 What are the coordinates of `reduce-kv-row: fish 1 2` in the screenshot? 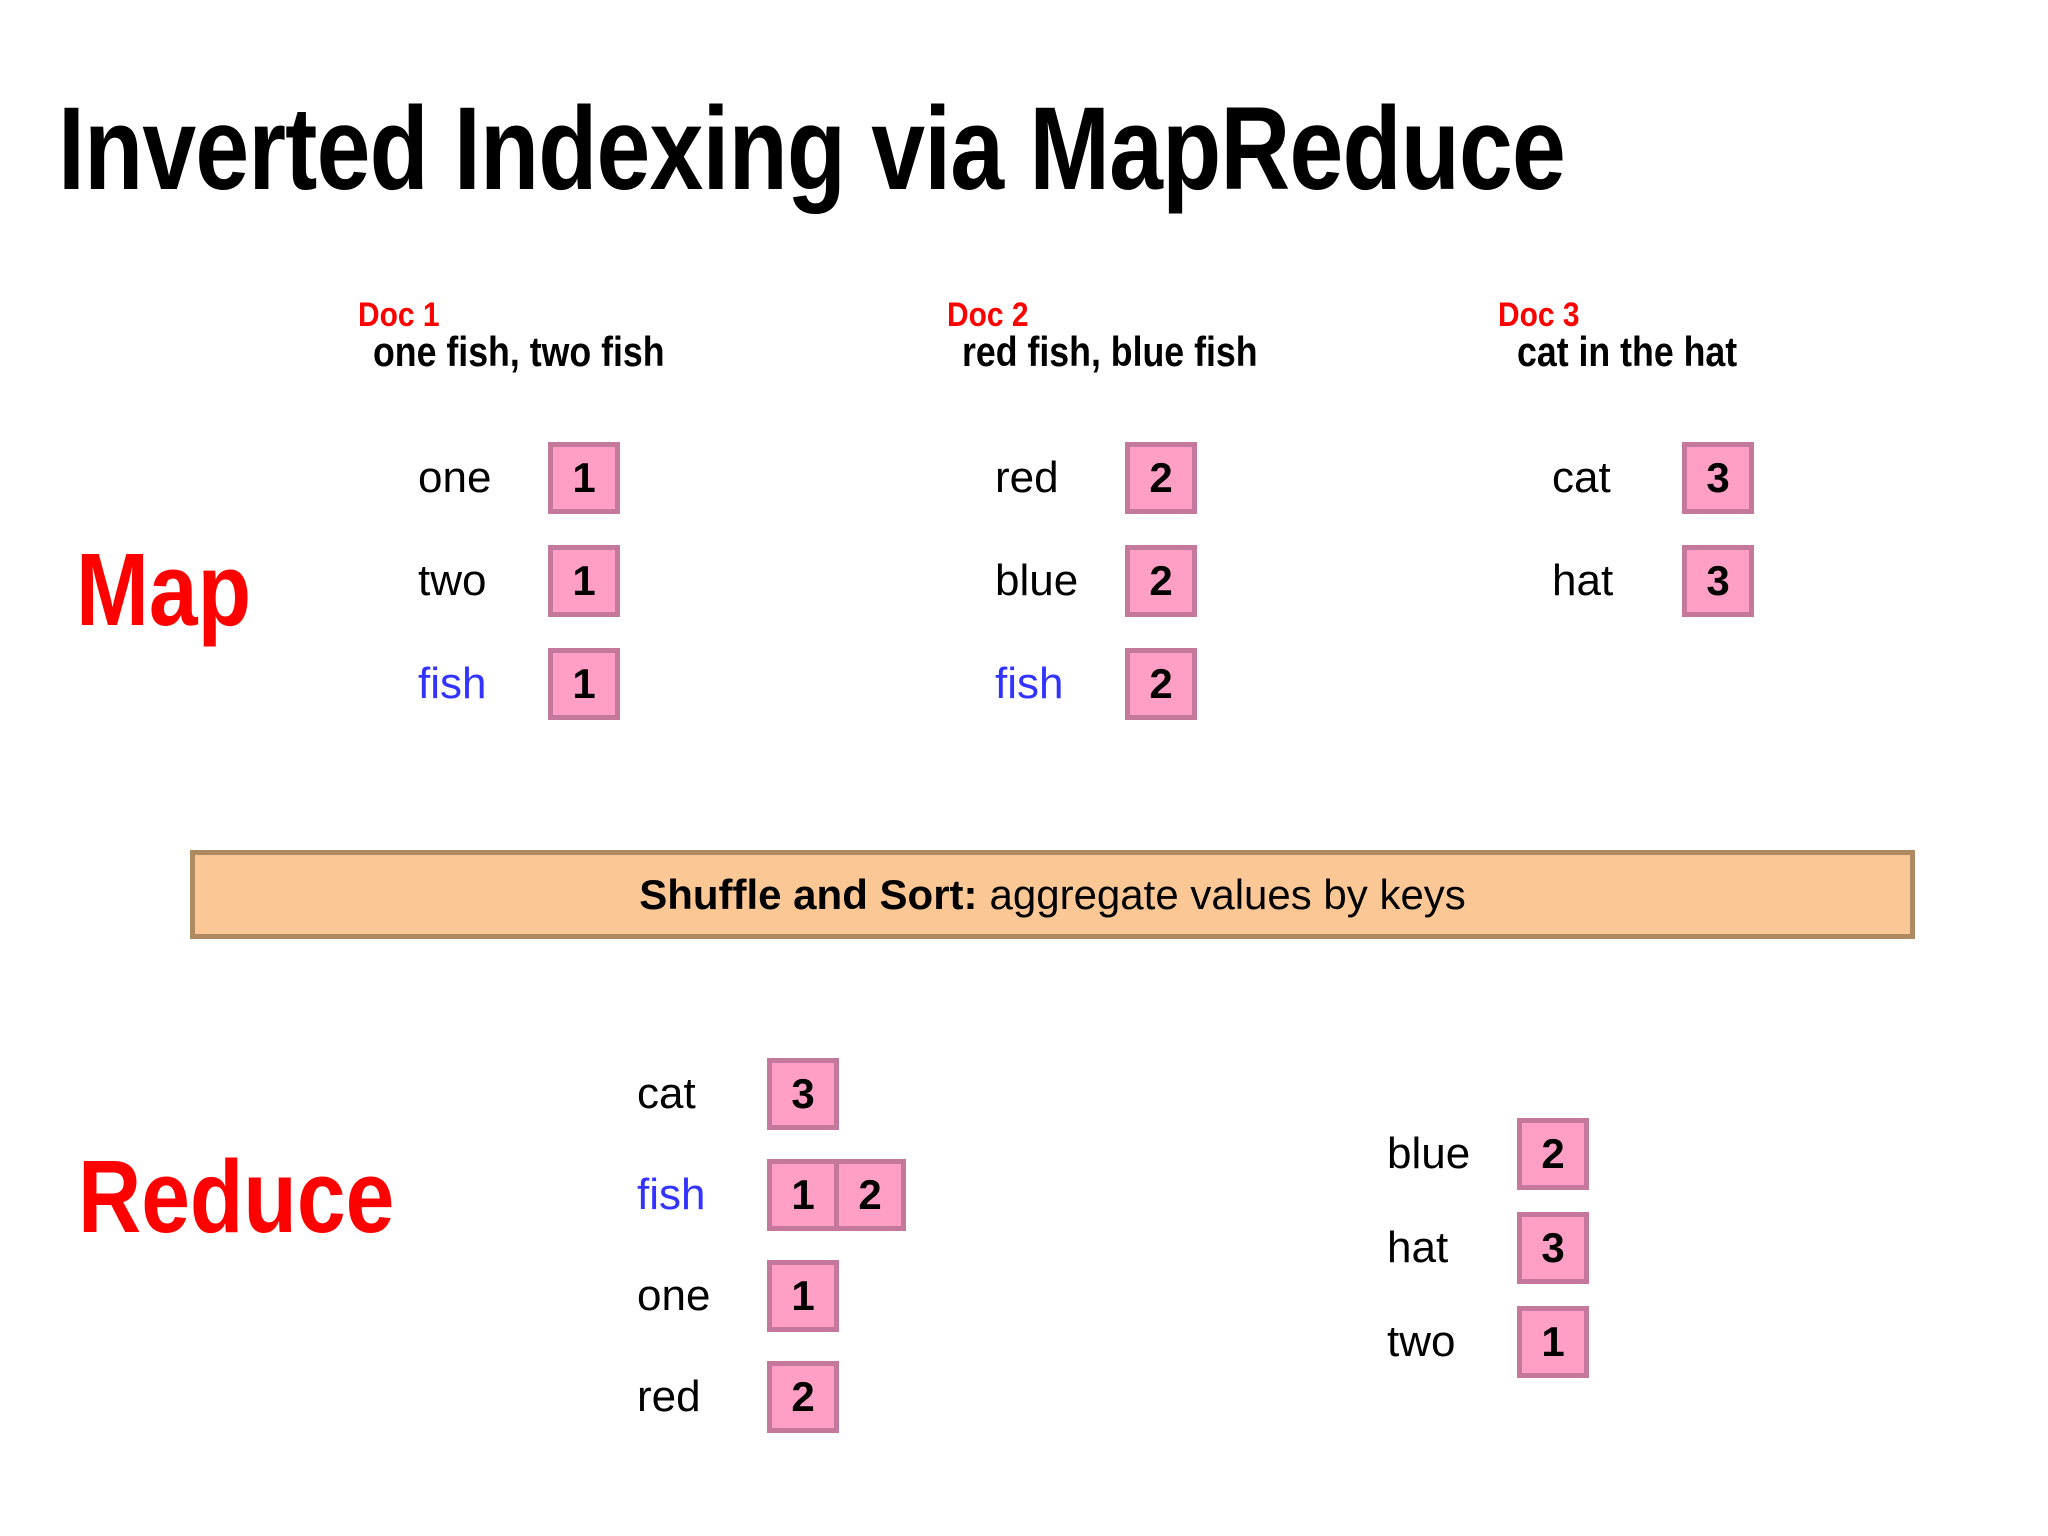 It's located at (797, 1195).